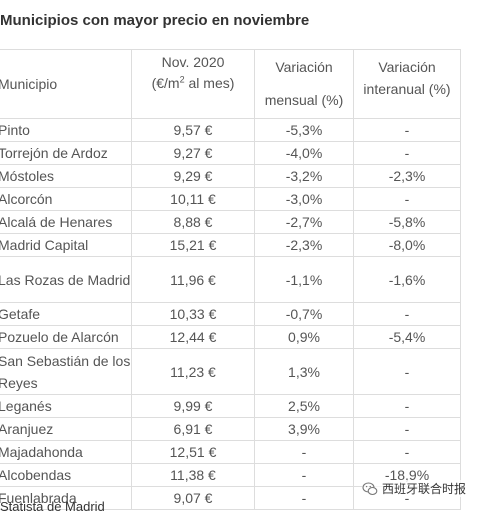 This screenshot has height=514, width=479. Describe the element at coordinates (193, 452) in the screenshot. I see `price-cell: 12,51 €` at that location.